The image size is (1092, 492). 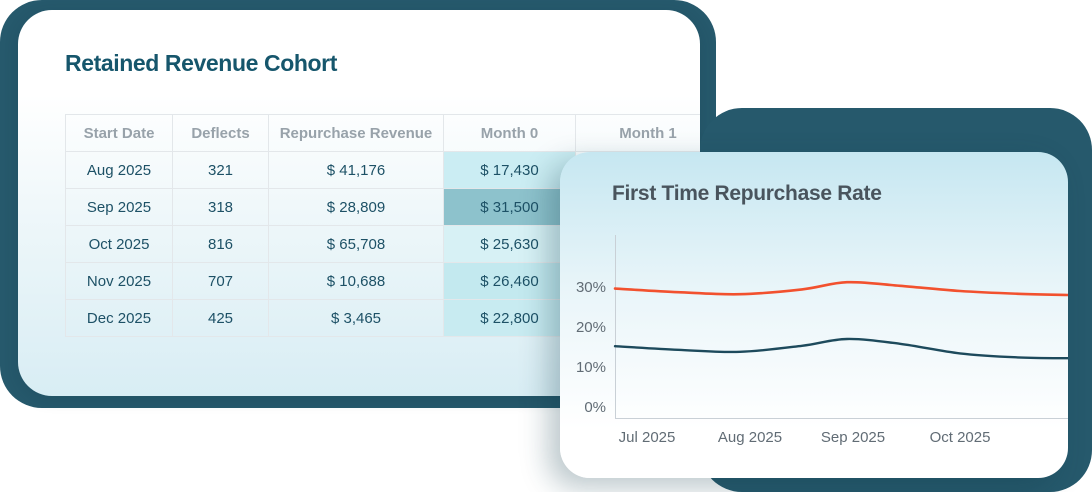 What do you see at coordinates (750, 437) in the screenshot?
I see `x-tick-label-aug-2025: Aug 2025` at bounding box center [750, 437].